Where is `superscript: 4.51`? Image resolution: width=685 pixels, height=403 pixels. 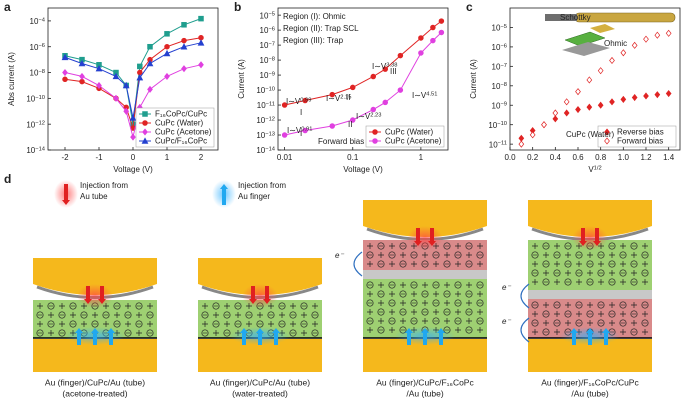 superscript: 4.51 is located at coordinates (431, 94).